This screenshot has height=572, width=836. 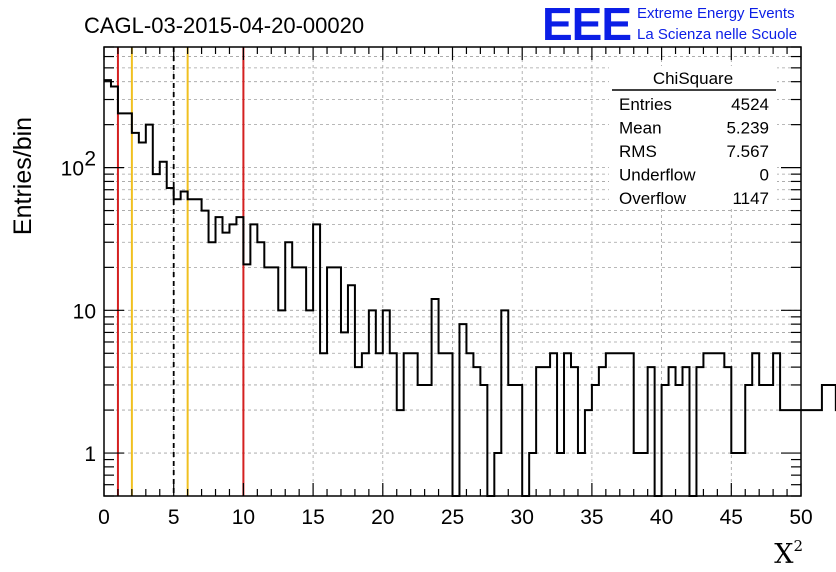 What do you see at coordinates (716, 13) in the screenshot?
I see `logo-line-1: Extreme Energy Events` at bounding box center [716, 13].